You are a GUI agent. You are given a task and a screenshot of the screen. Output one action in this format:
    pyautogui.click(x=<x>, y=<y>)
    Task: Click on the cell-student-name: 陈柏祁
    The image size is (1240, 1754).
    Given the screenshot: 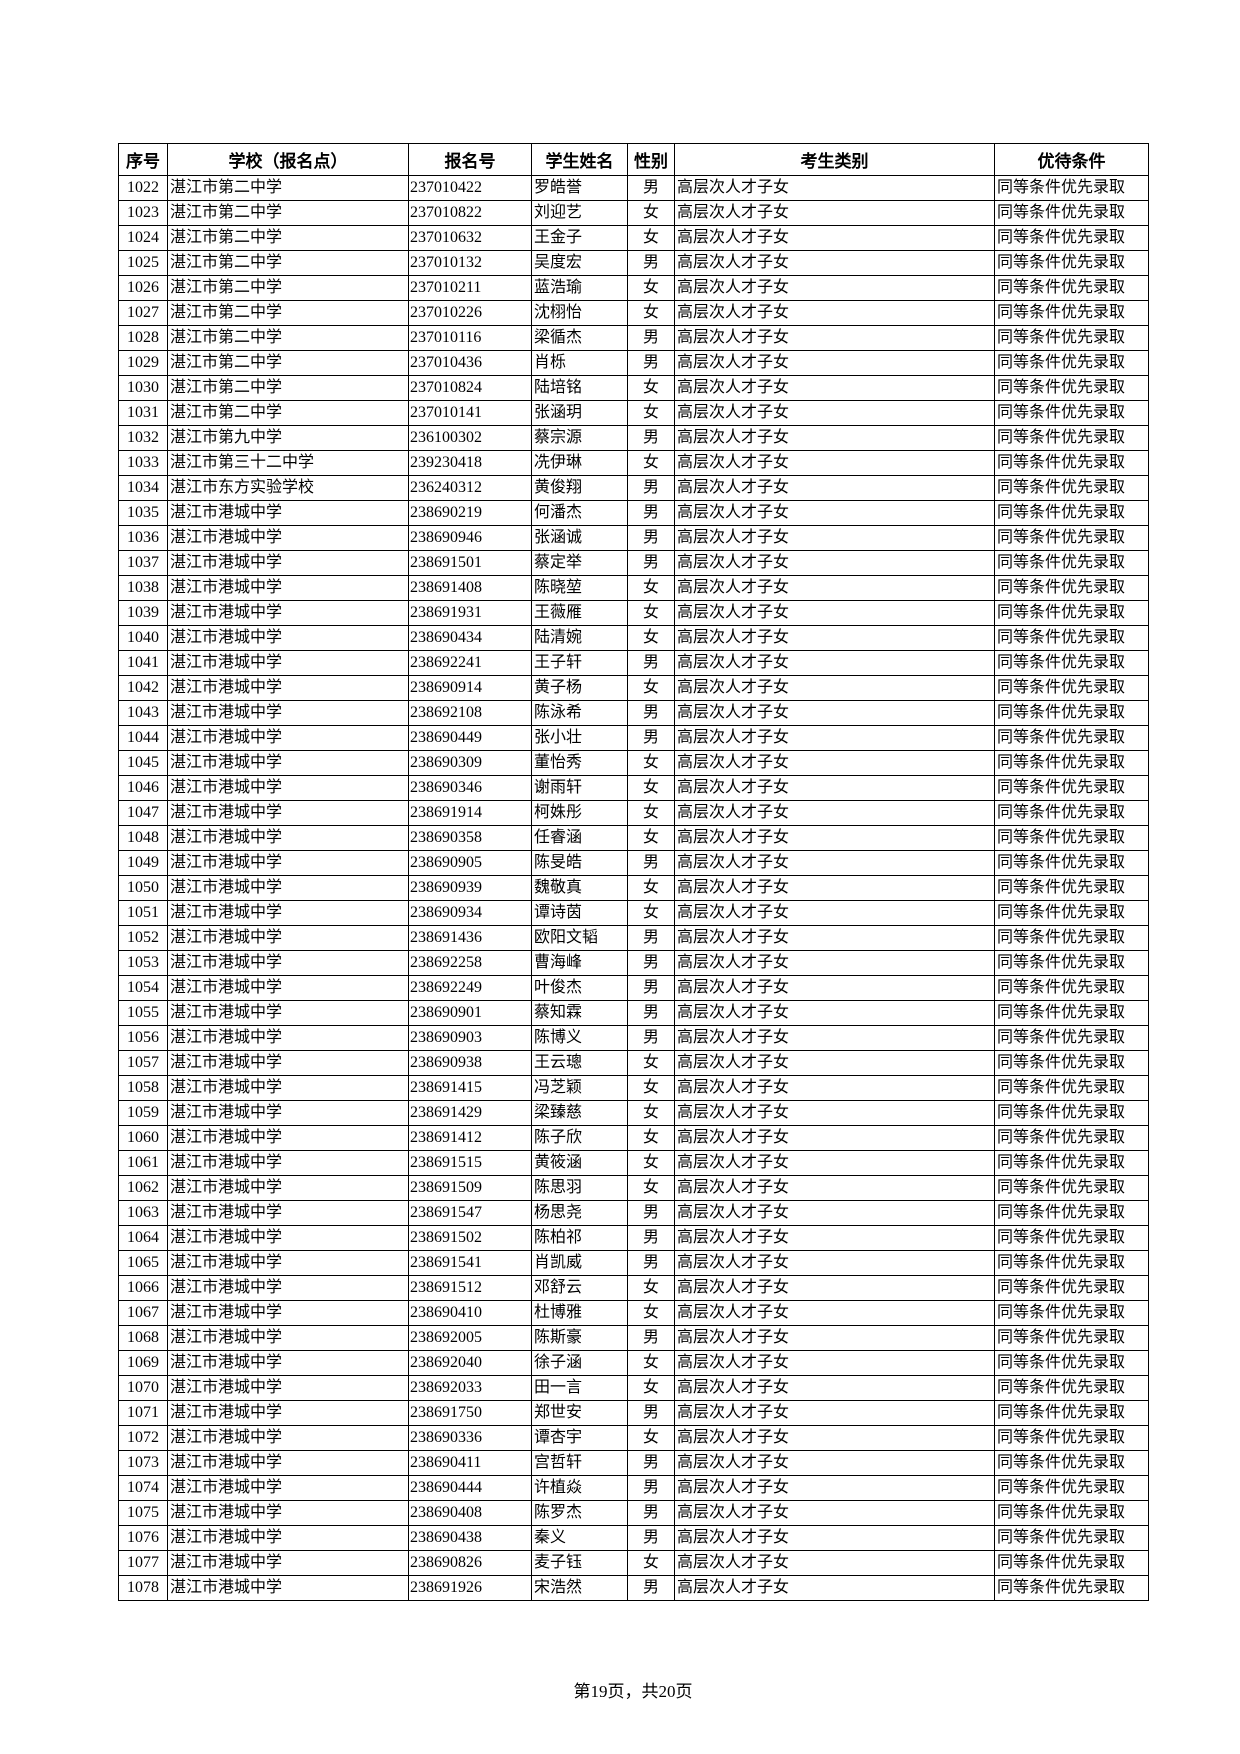 What is the action you would take?
    pyautogui.click(x=579, y=1238)
    